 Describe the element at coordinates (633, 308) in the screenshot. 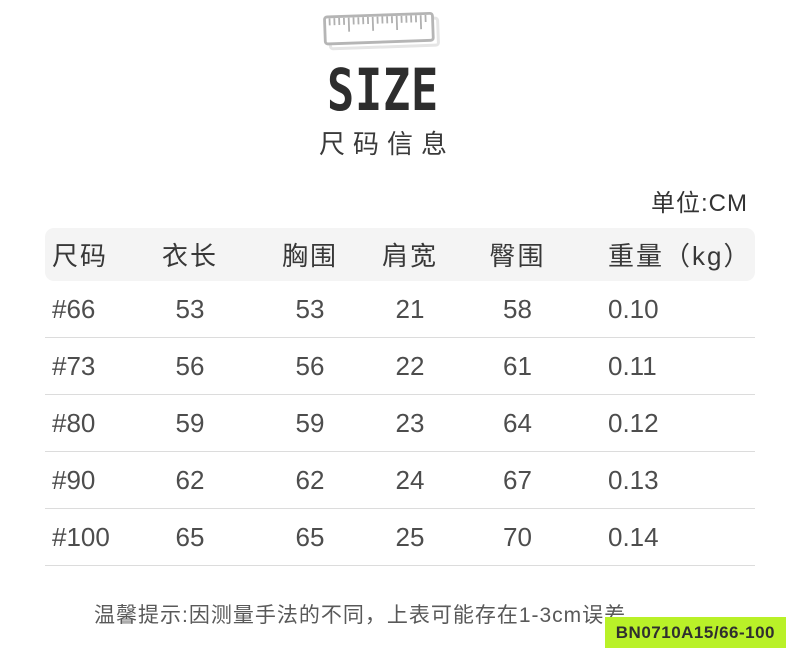

I see `table-cell: 0.10` at that location.